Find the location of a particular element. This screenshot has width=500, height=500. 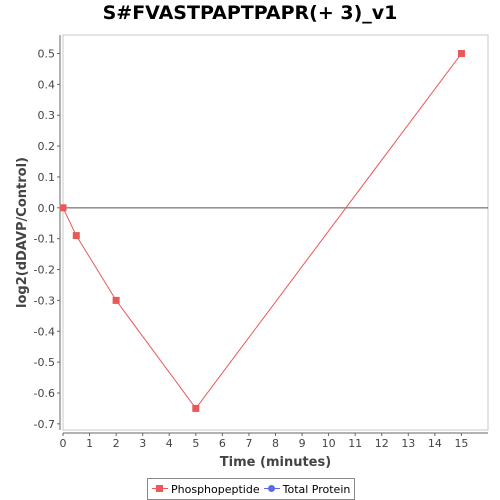

y-tick-label: -0.4 is located at coordinates (44, 331).